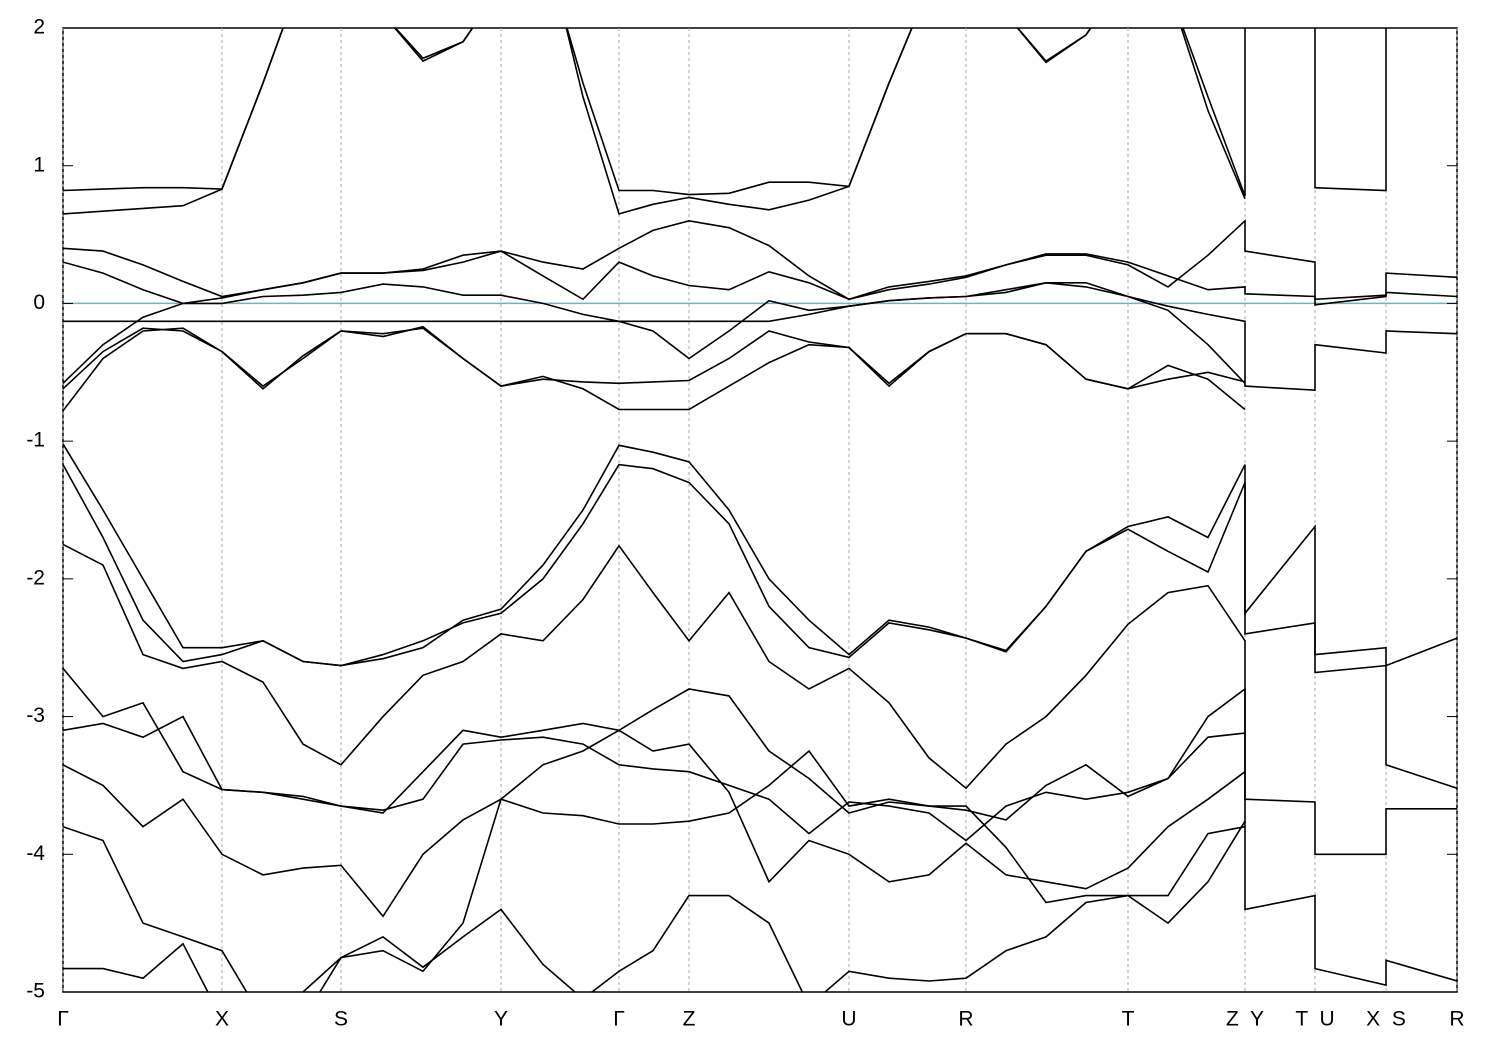  What do you see at coordinates (222, 1019) in the screenshot?
I see `x-tick-label: X` at bounding box center [222, 1019].